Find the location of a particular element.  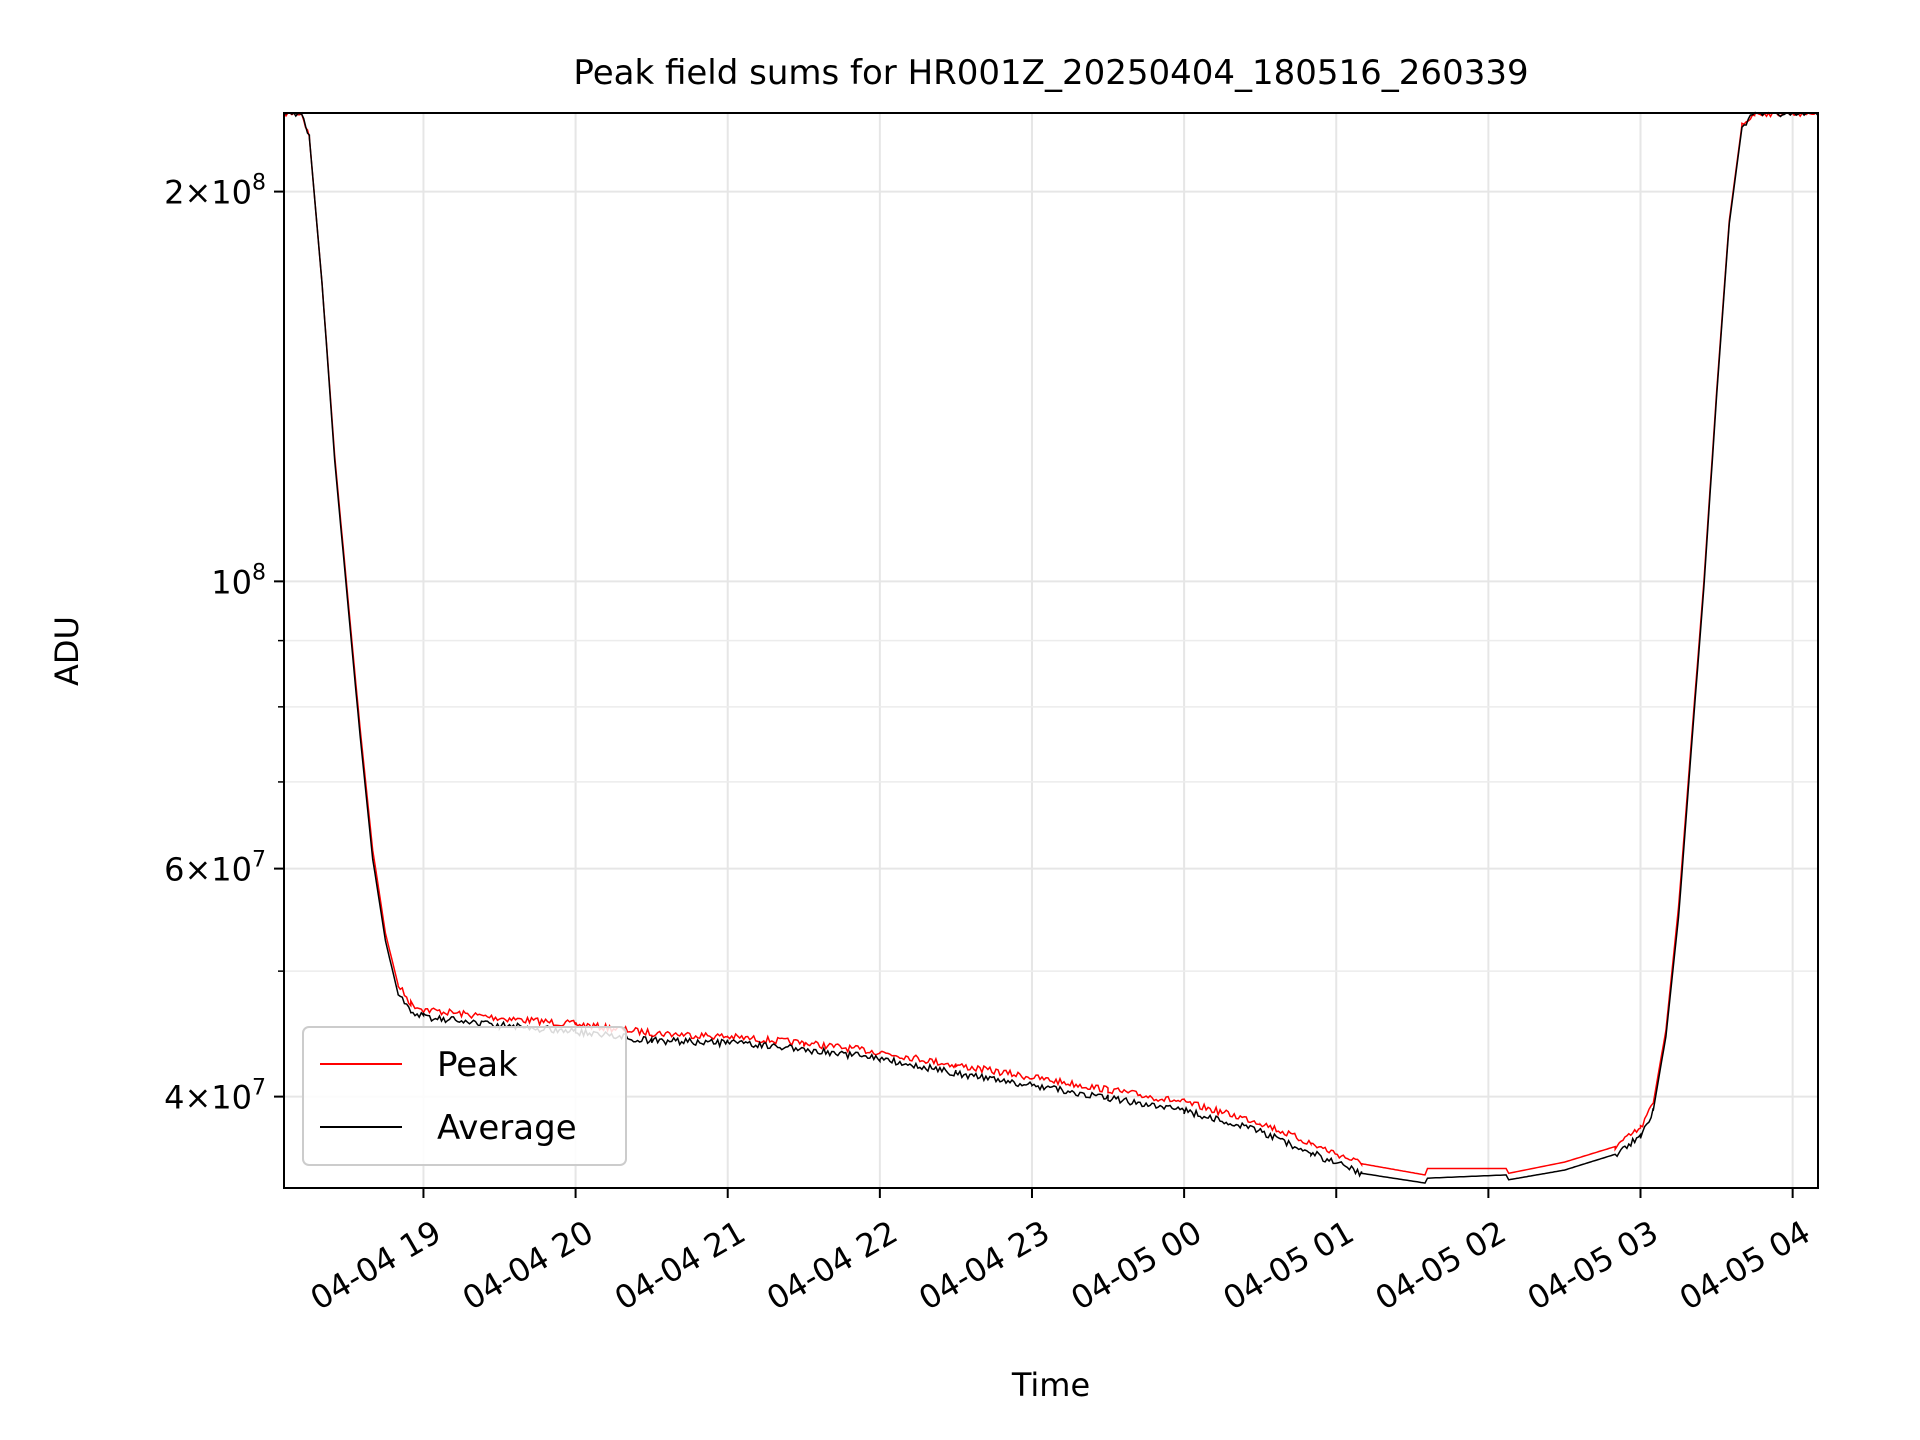

legend: Peak Average is located at coordinates (464, 1096).